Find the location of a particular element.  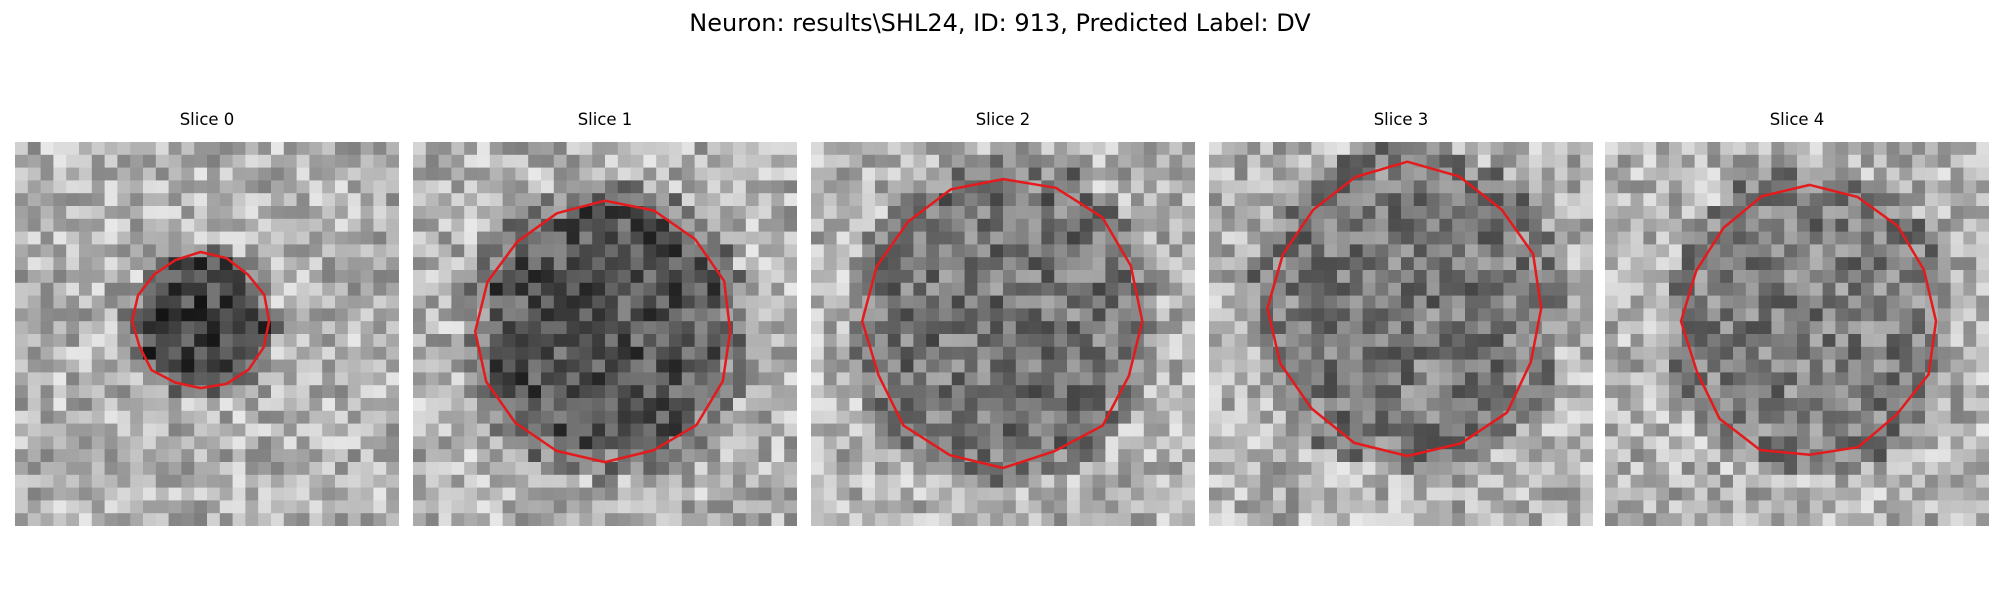

slice-title: Slice 1 is located at coordinates (605, 120).